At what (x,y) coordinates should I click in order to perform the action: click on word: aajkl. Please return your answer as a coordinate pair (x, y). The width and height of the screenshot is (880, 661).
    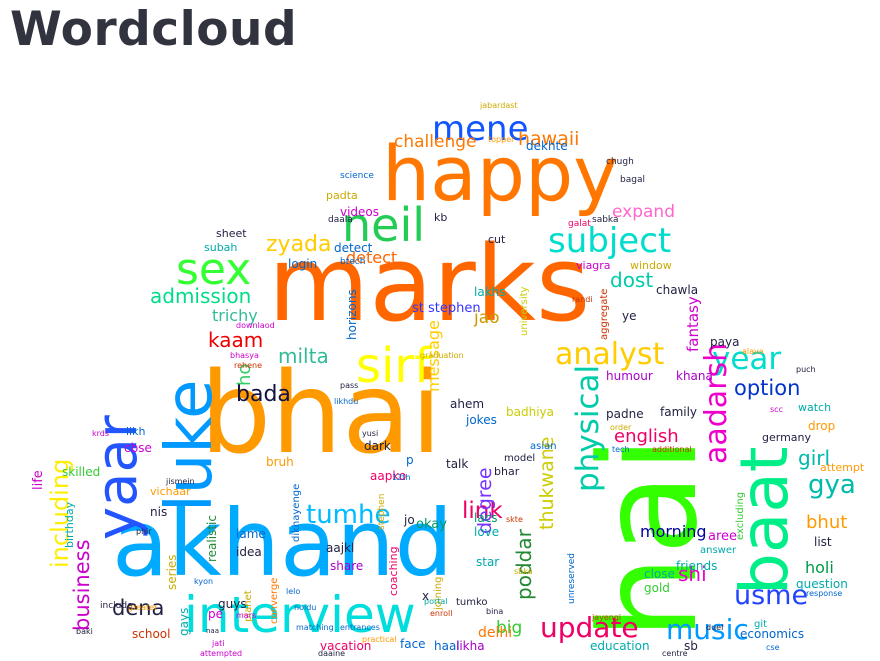
    Looking at the image, I should click on (340, 548).